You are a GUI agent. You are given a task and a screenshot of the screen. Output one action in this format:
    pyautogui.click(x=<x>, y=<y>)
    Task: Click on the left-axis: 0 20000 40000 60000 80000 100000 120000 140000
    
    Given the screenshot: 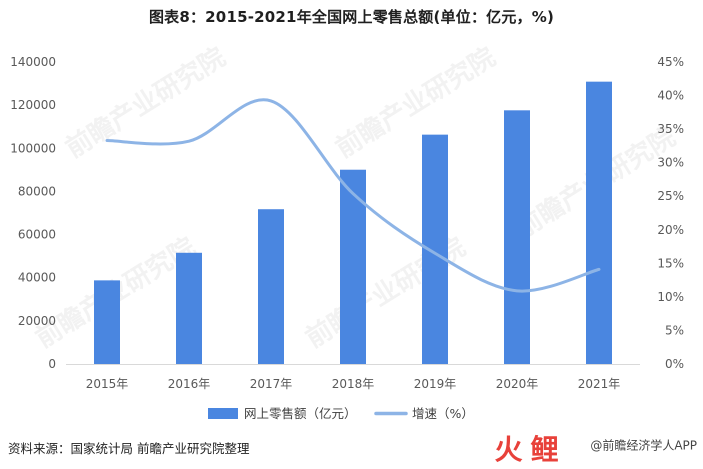 What is the action you would take?
    pyautogui.click(x=33, y=213)
    